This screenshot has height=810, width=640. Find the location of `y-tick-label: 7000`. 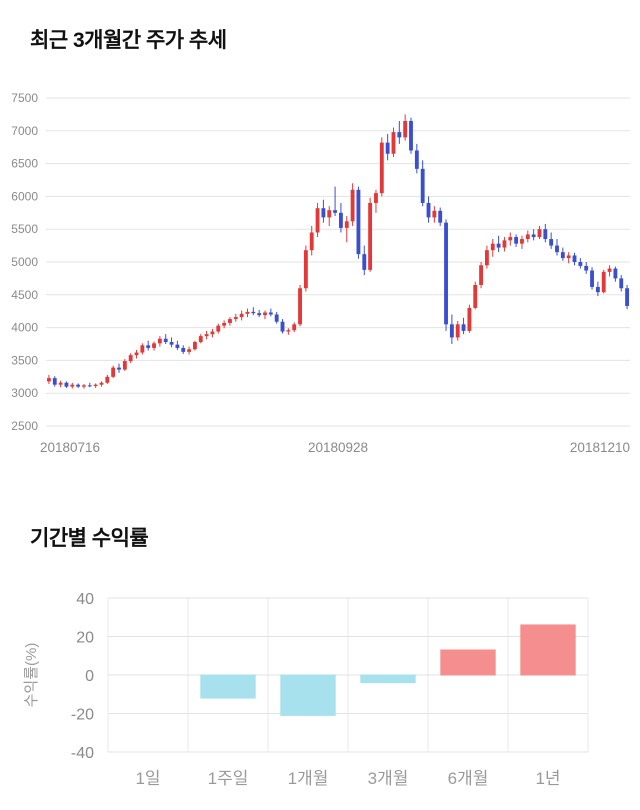

y-tick-label: 7000 is located at coordinates (24, 131).